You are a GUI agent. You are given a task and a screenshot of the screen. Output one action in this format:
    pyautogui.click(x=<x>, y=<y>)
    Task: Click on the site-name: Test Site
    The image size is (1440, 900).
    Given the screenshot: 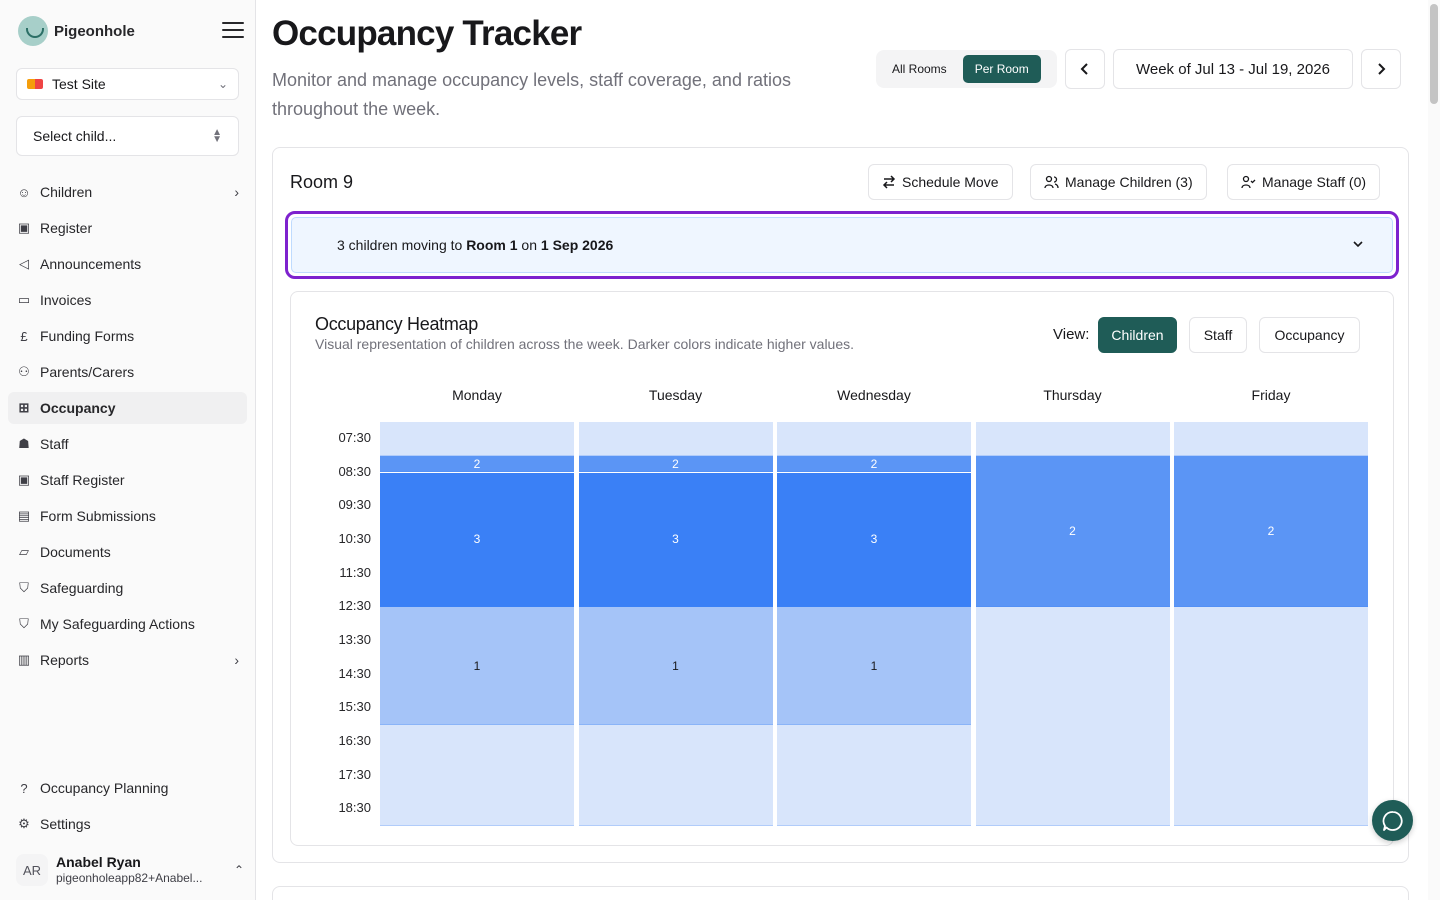 What is the action you would take?
    pyautogui.click(x=79, y=84)
    